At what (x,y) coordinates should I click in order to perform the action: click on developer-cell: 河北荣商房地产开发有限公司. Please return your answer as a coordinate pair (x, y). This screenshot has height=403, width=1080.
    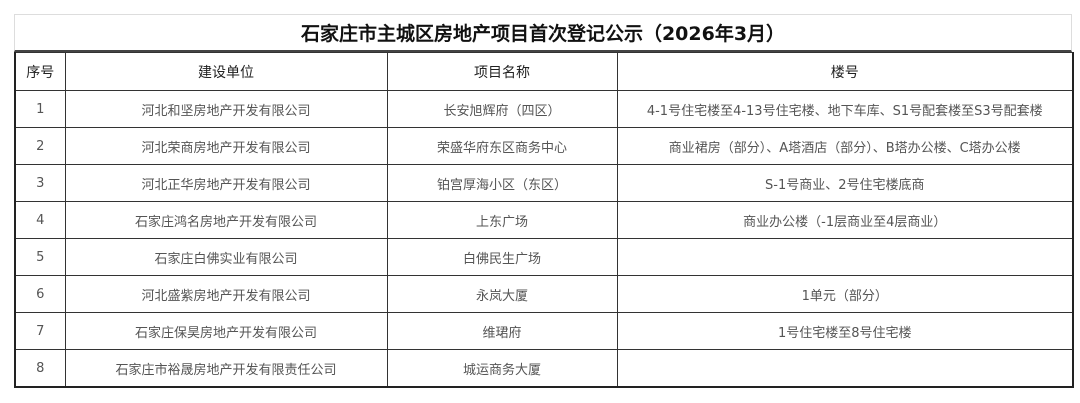
    Looking at the image, I should click on (226, 146).